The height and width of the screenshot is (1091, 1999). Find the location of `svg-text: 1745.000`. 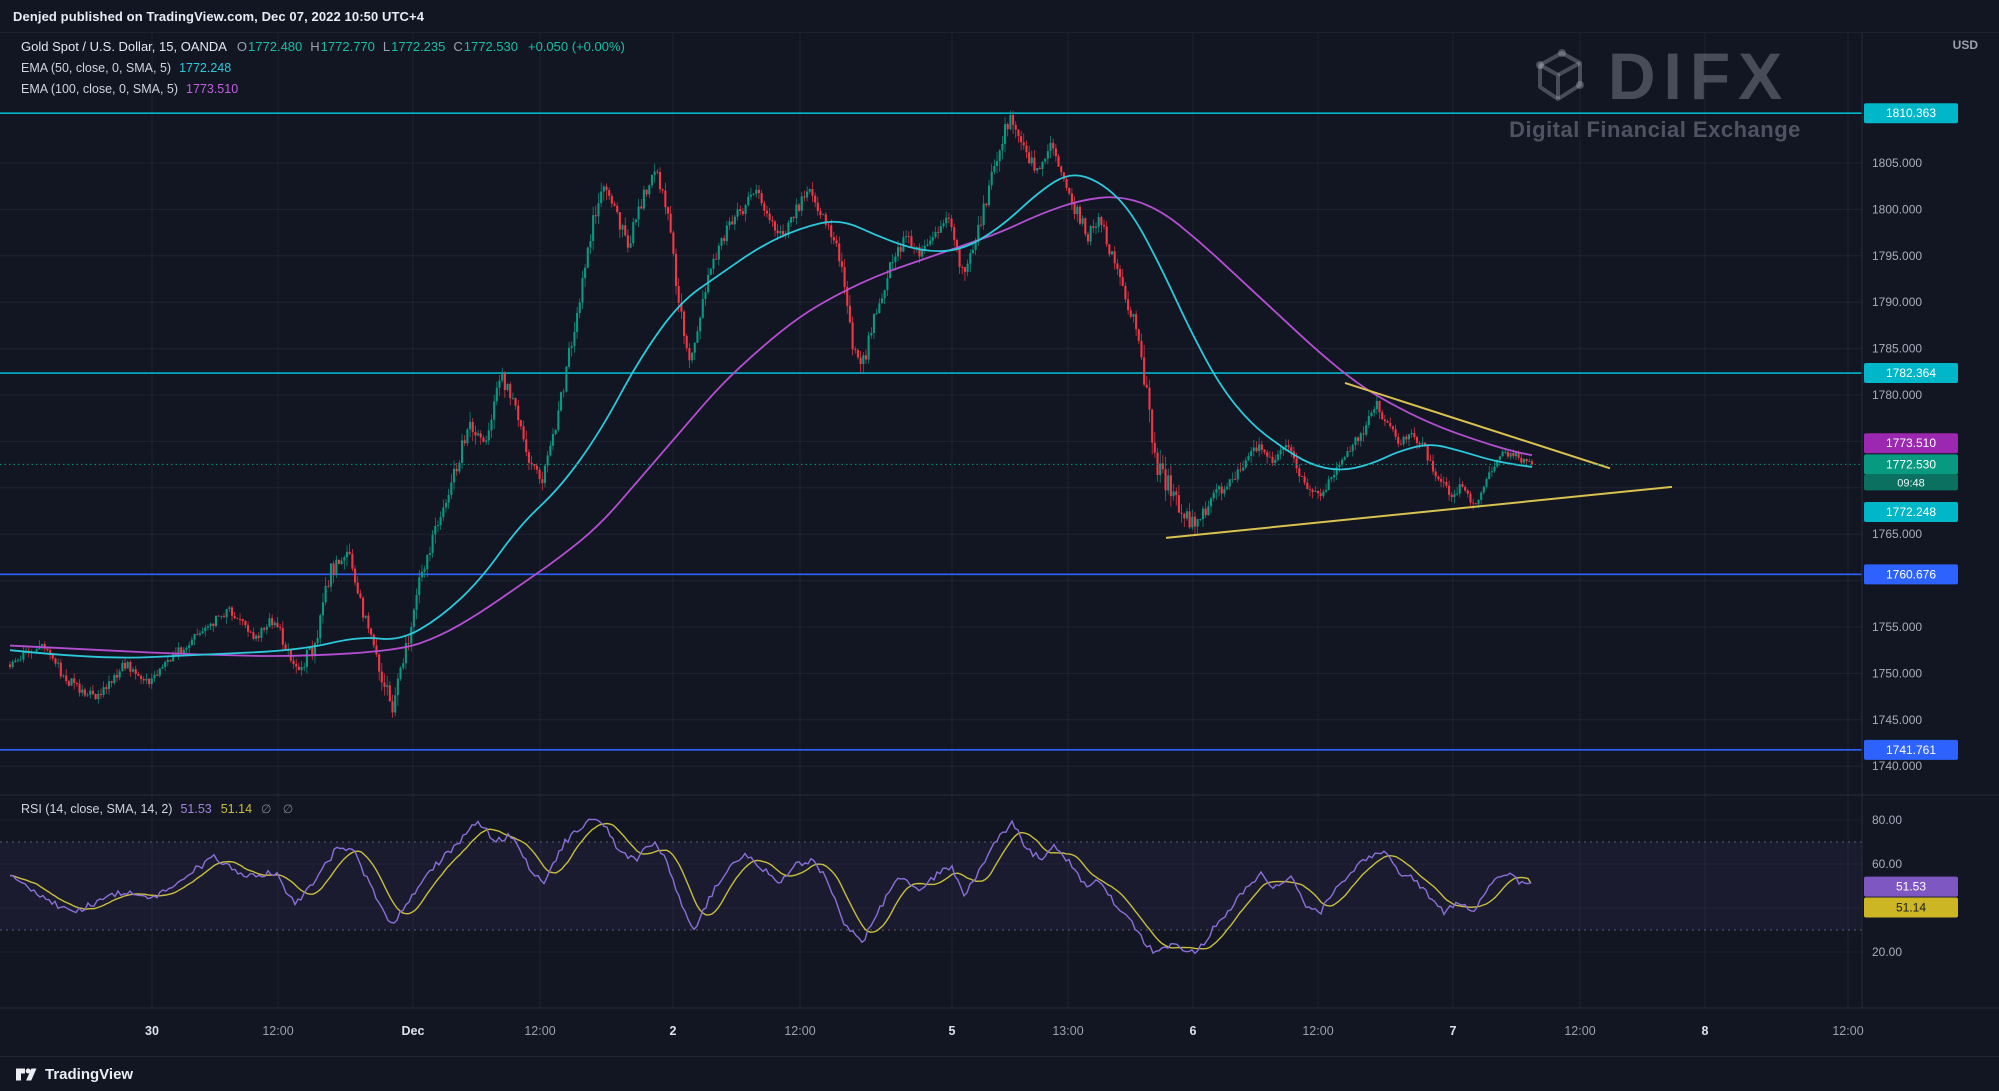

svg-text: 1745.000 is located at coordinates (1897, 720).